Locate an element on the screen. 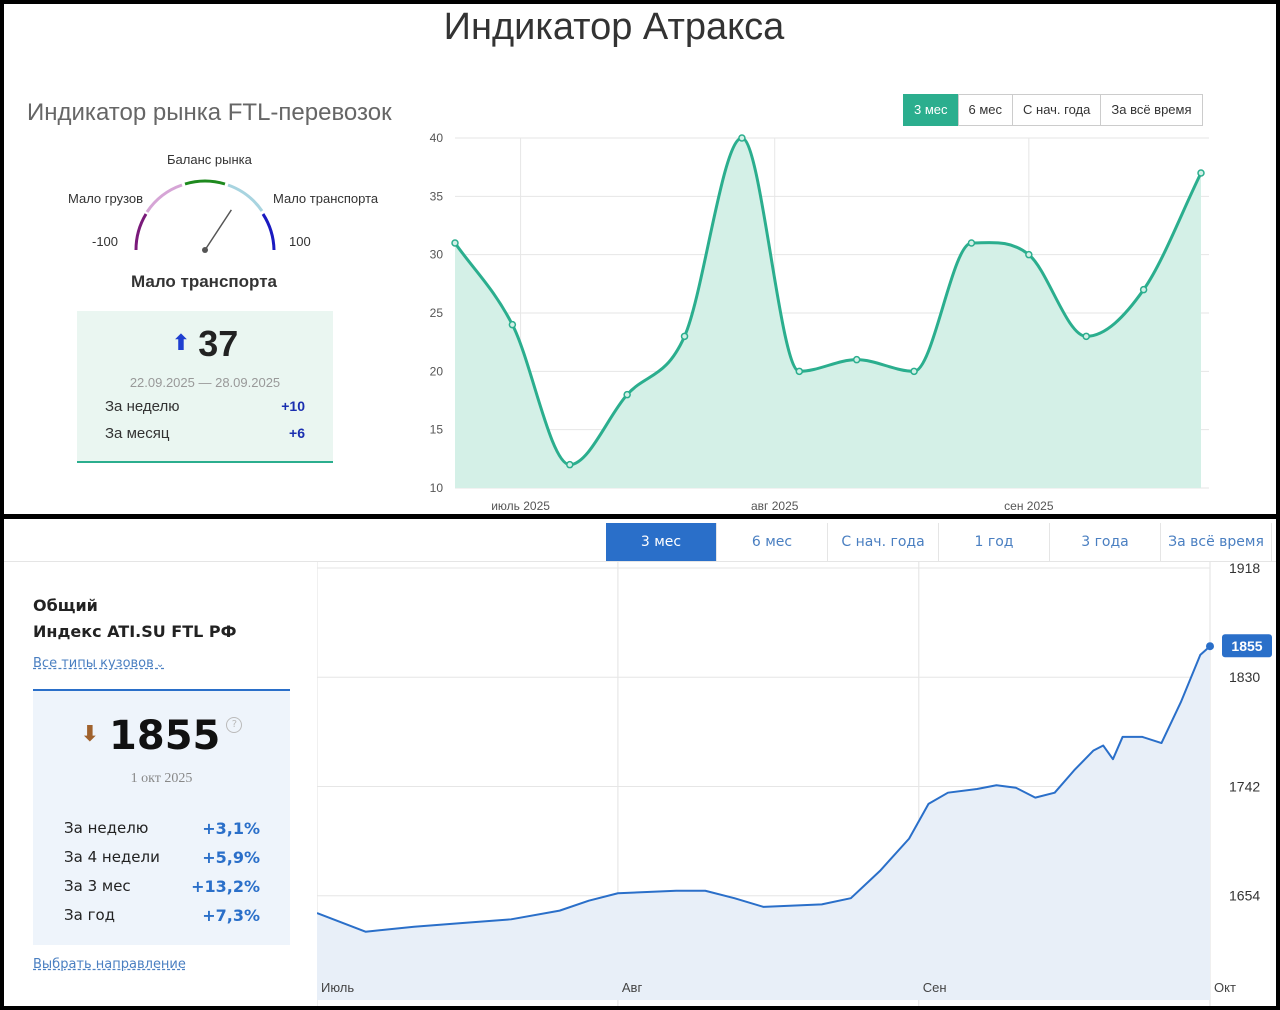  gauge-min-label: -100 is located at coordinates (105, 241).